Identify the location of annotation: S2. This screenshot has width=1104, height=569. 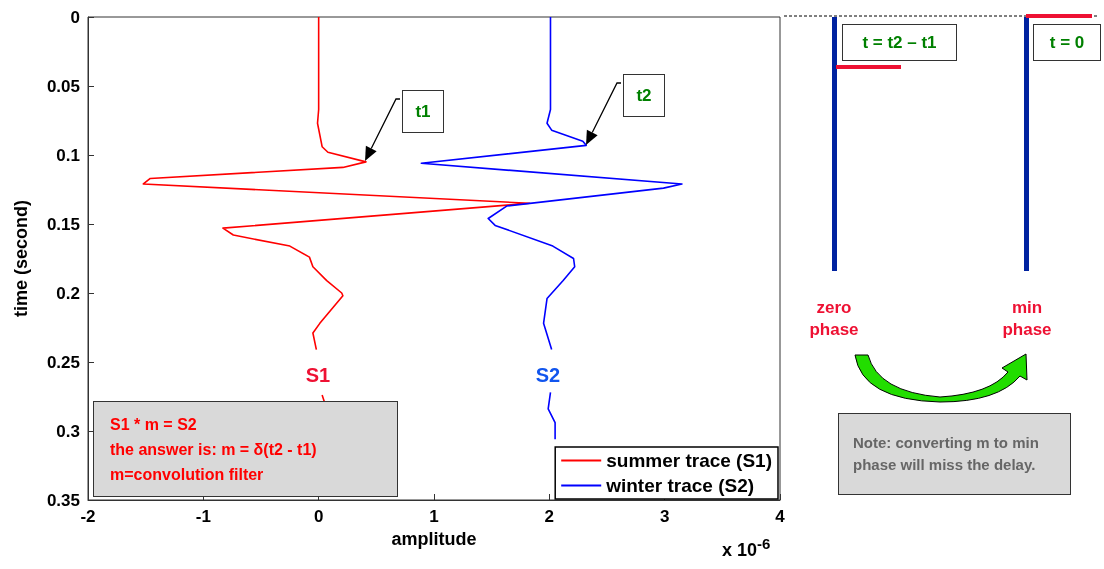
(548, 375).